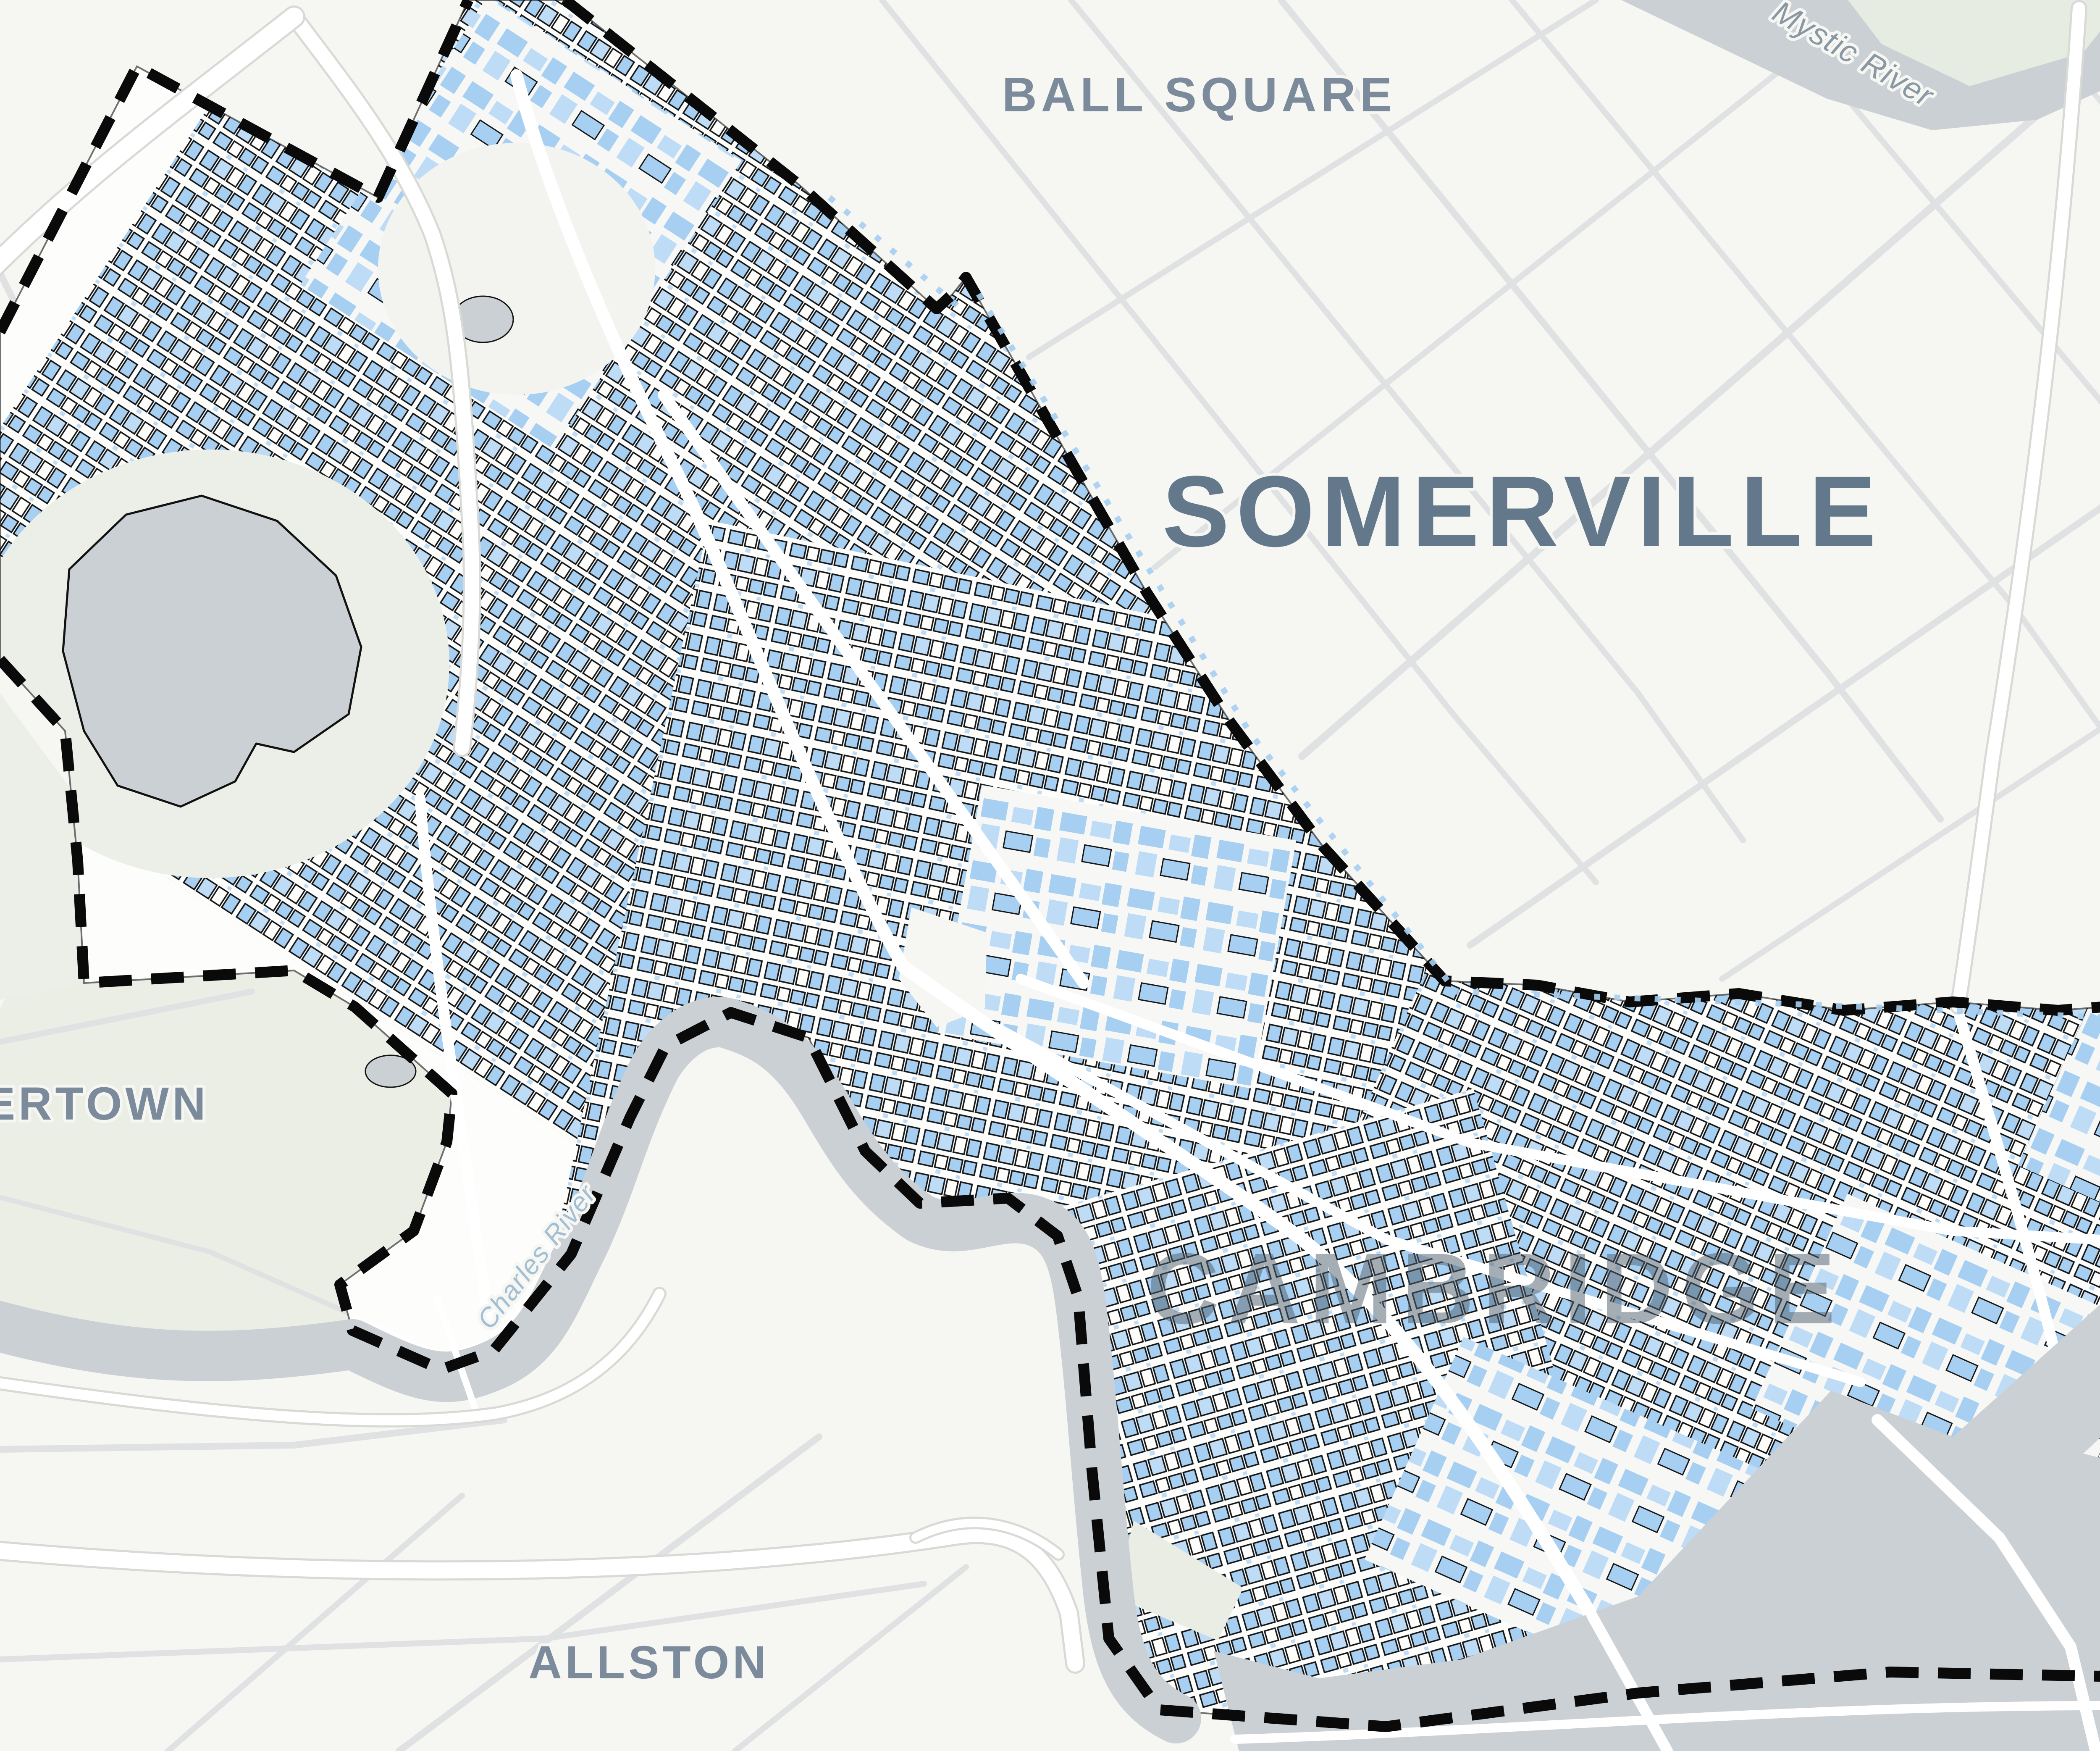  What do you see at coordinates (648, 1662) in the screenshot?
I see `label-allston: ALLSTON` at bounding box center [648, 1662].